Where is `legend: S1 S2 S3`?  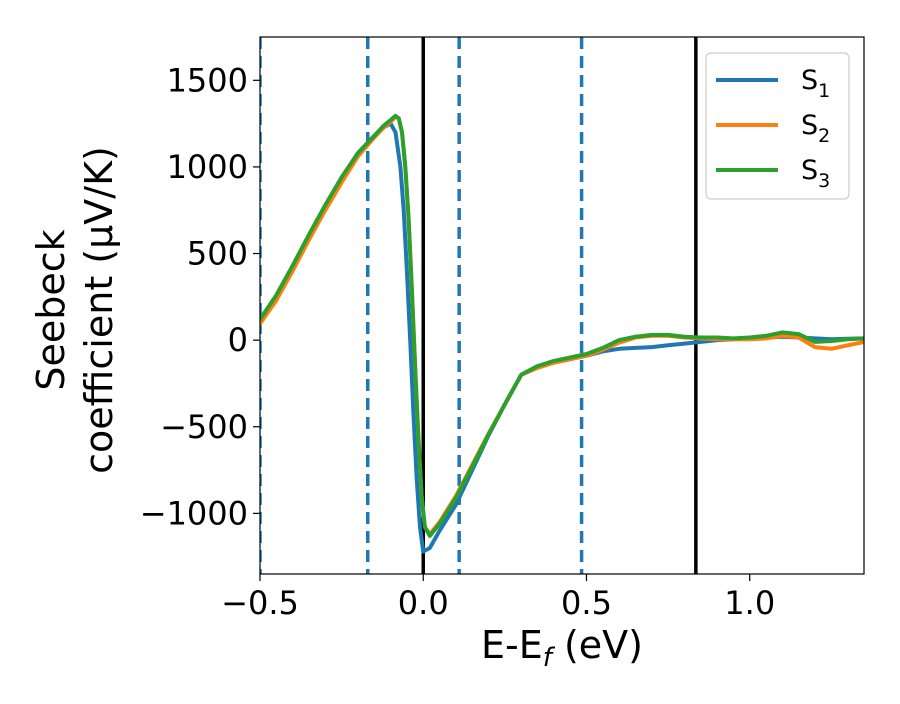
legend: S1 S2 S3 is located at coordinates (777, 126).